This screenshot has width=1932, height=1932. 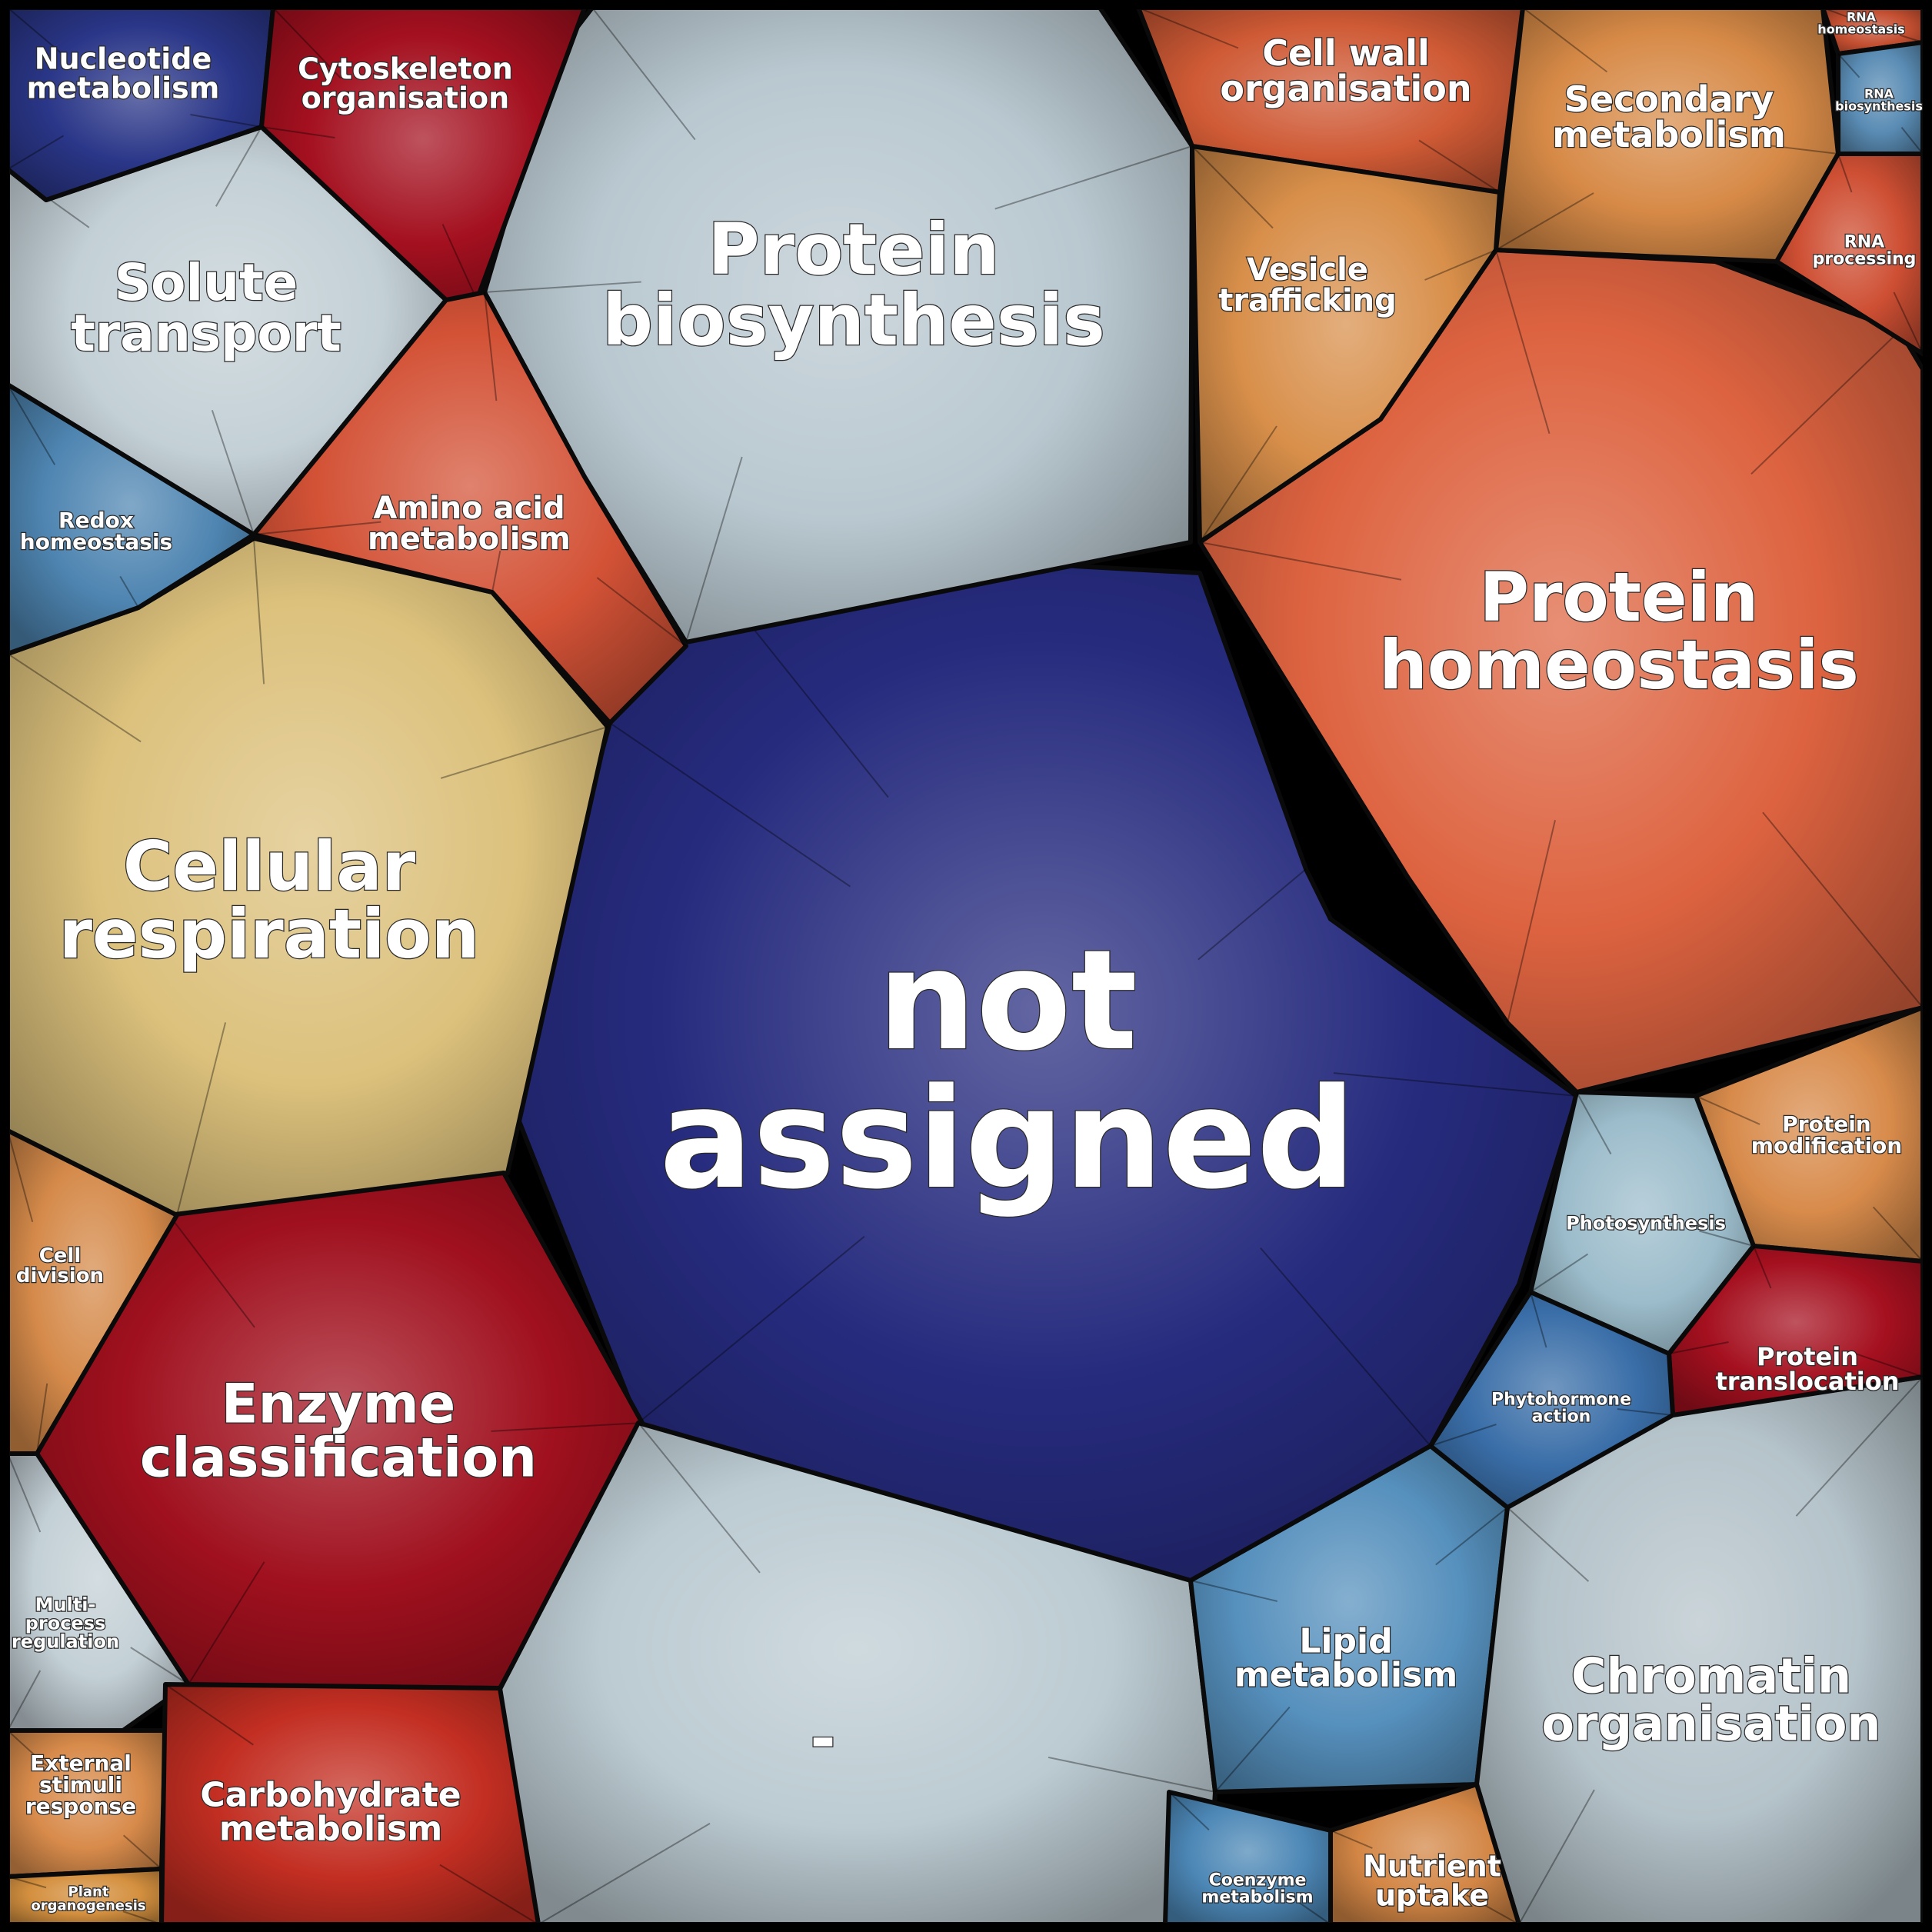 I want to click on label-lipid-metabolism: Lipid metabolism, so click(x=1345, y=1657).